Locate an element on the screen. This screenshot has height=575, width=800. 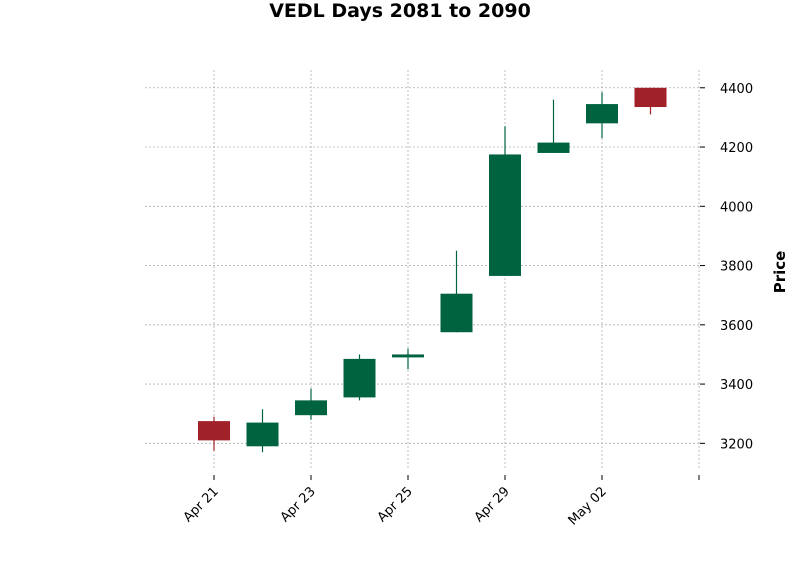
y-axis: 3200 3400 3600 3800 4000 4200 4400 is located at coordinates (726, 267).